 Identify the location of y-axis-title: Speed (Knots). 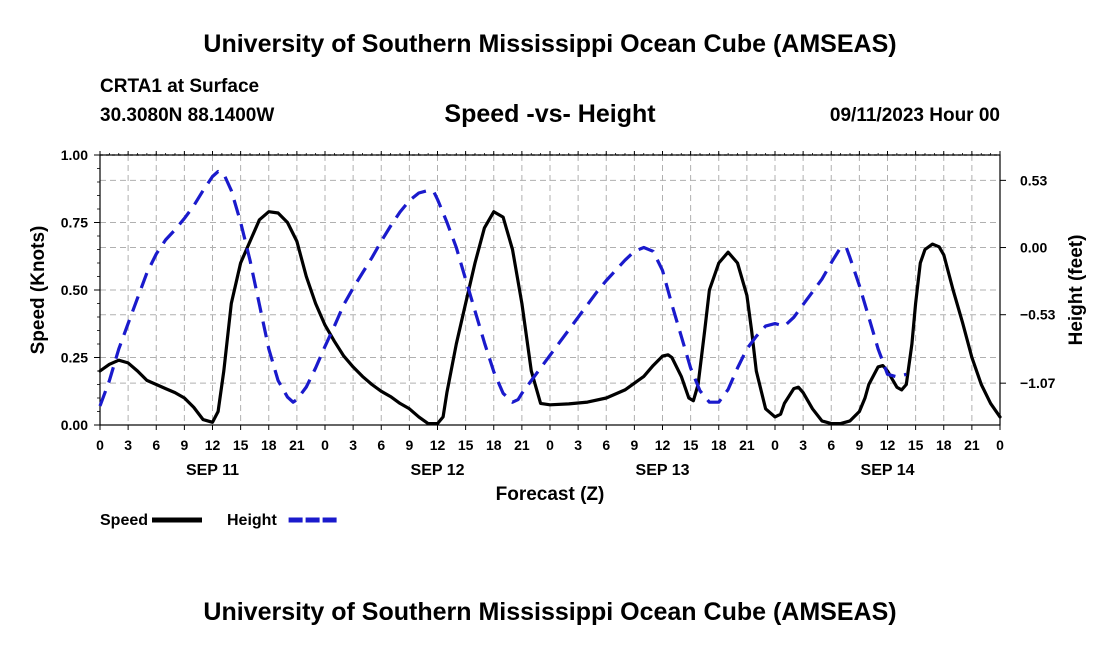
(38, 290).